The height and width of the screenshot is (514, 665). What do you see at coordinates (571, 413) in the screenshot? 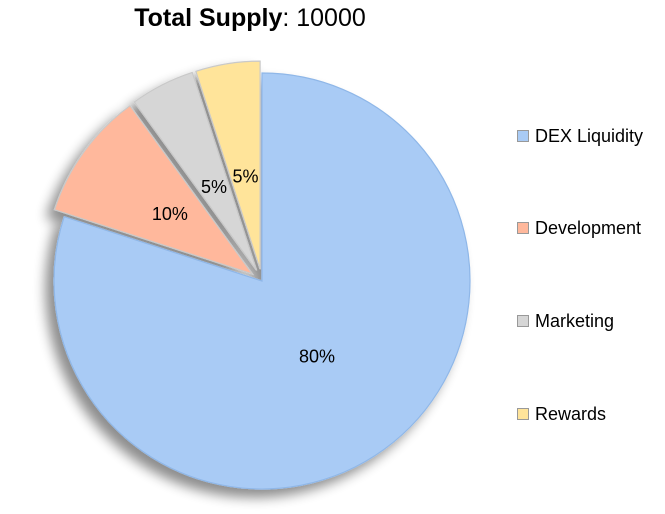
I see `legend-label-rewards: Rewards` at bounding box center [571, 413].